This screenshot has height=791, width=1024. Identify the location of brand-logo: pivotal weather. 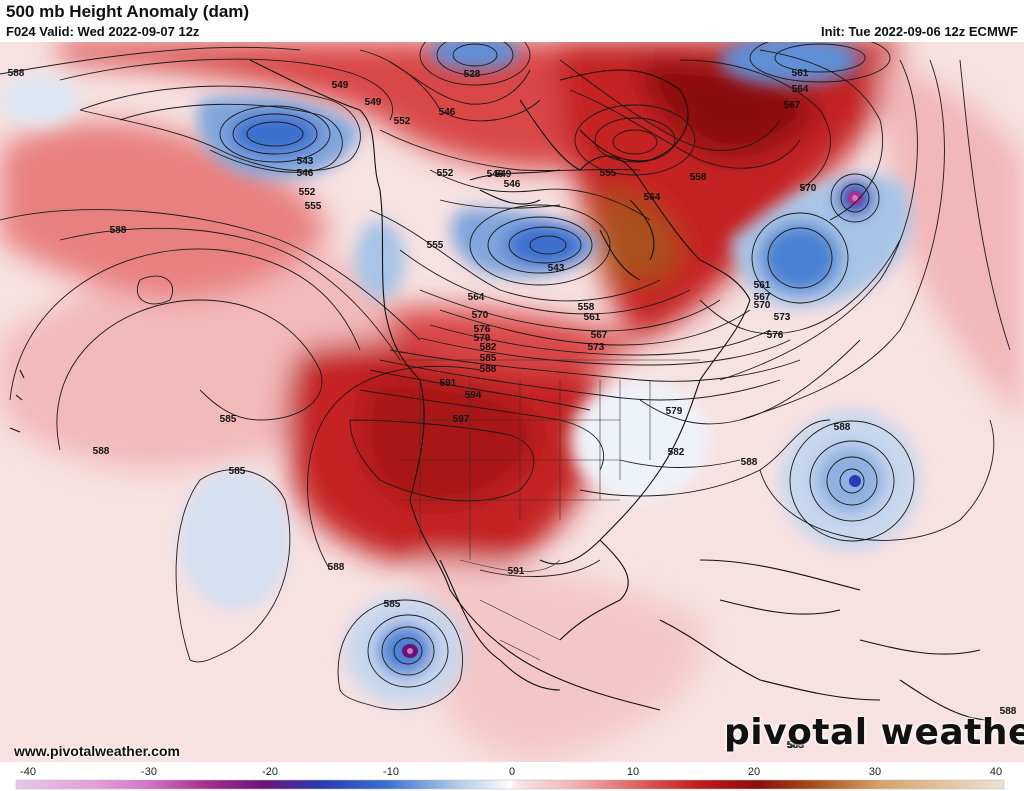
(874, 732).